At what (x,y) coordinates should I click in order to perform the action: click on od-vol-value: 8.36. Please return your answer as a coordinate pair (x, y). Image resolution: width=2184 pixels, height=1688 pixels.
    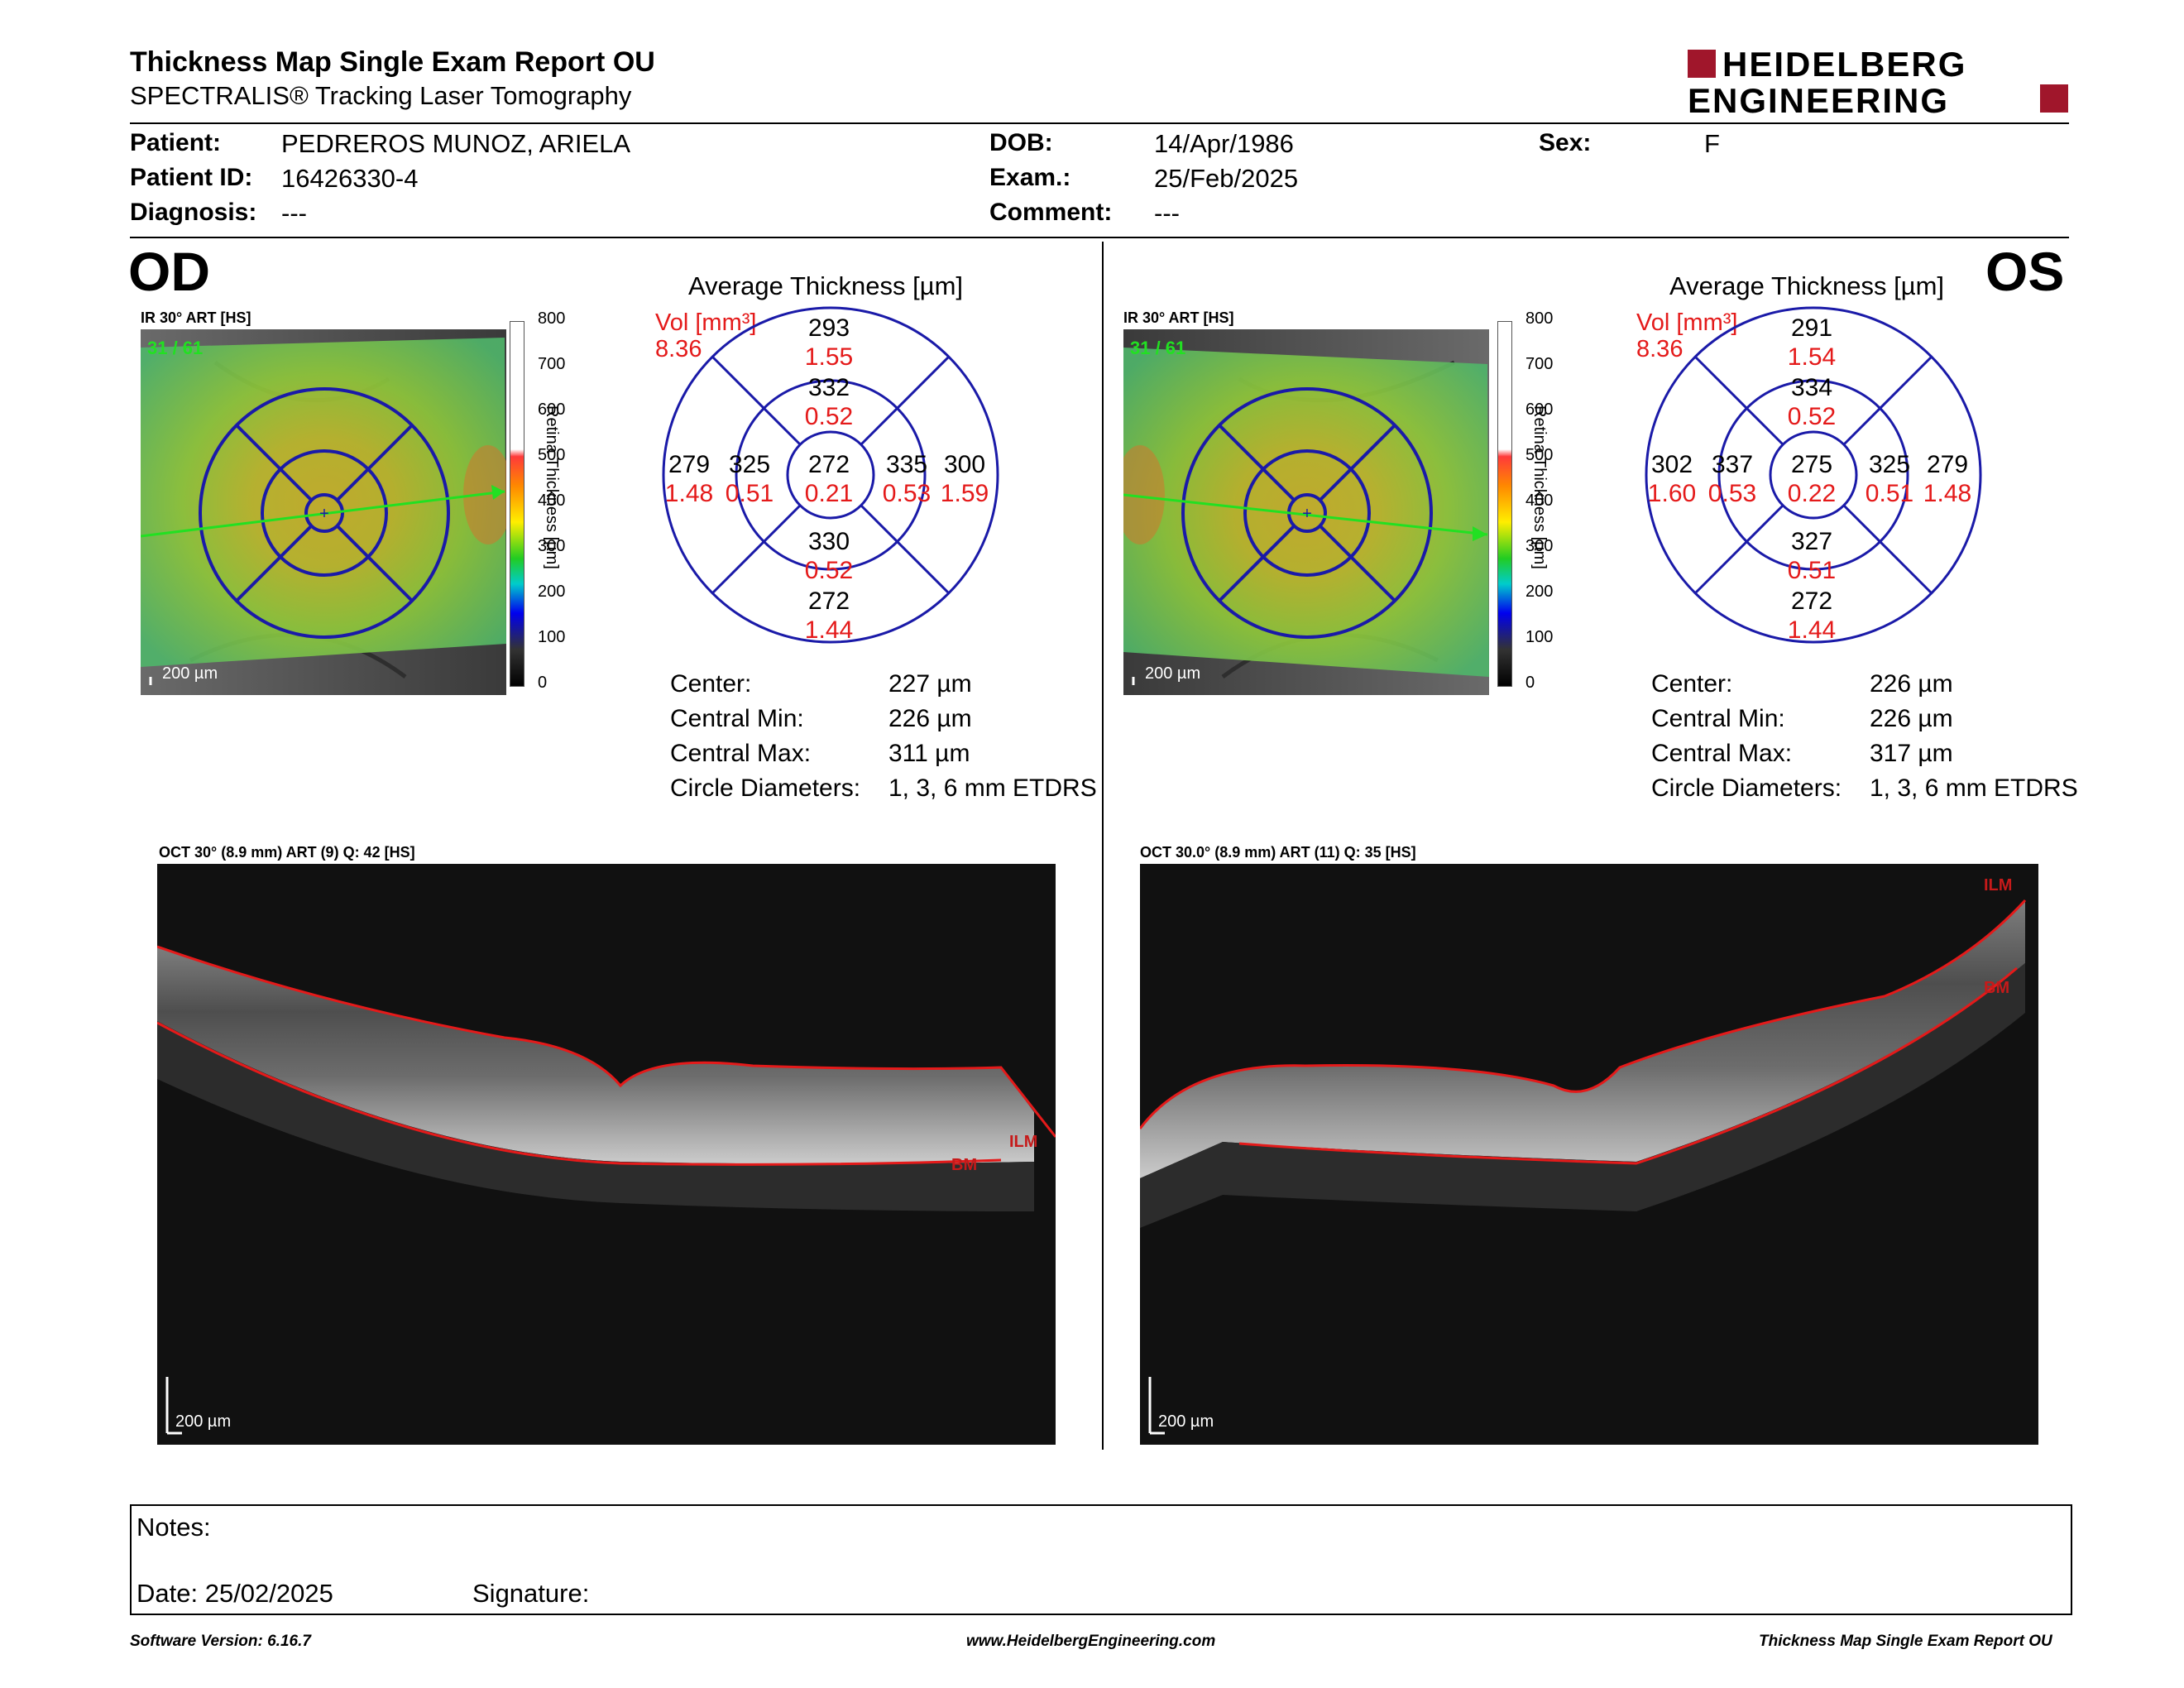
    Looking at the image, I should click on (678, 349).